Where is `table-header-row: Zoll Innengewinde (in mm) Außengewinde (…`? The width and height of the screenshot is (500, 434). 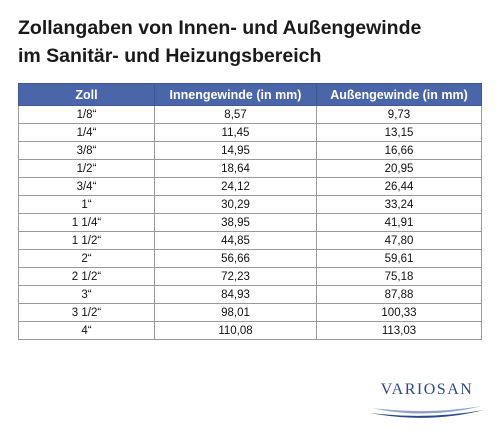 table-header-row: Zoll Innengewinde (in mm) Außengewinde (… is located at coordinates (250, 94).